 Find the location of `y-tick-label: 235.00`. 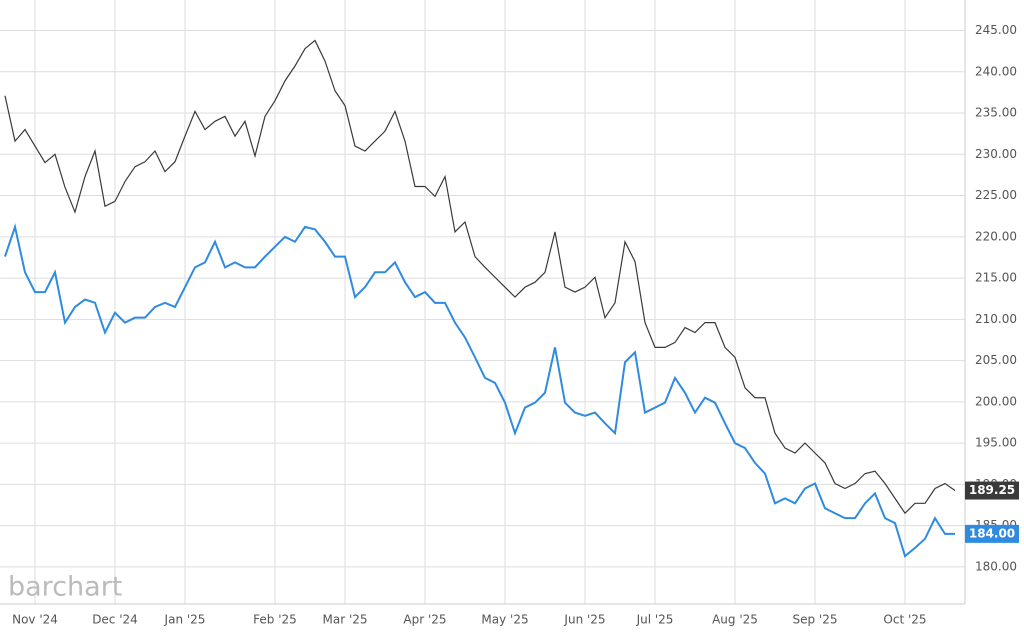

y-tick-label: 235.00 is located at coordinates (996, 113).